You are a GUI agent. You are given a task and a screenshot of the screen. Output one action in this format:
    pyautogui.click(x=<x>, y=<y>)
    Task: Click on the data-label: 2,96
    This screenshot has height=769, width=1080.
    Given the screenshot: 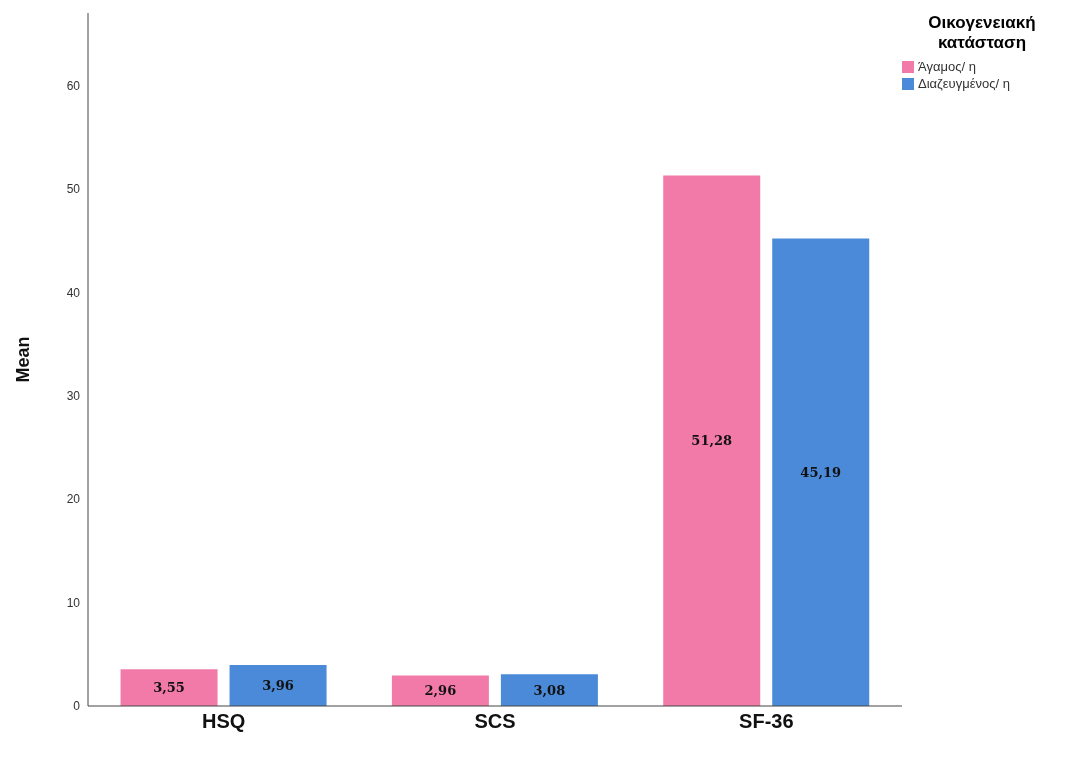 What is the action you would take?
    pyautogui.click(x=440, y=691)
    